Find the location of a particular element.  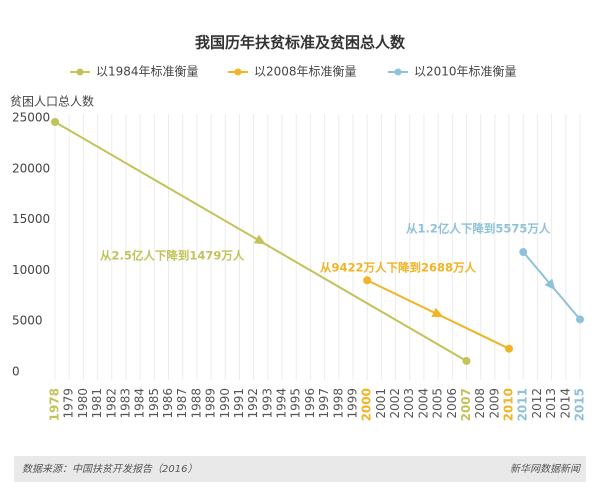

x-tick-label: 1988 is located at coordinates (196, 403).